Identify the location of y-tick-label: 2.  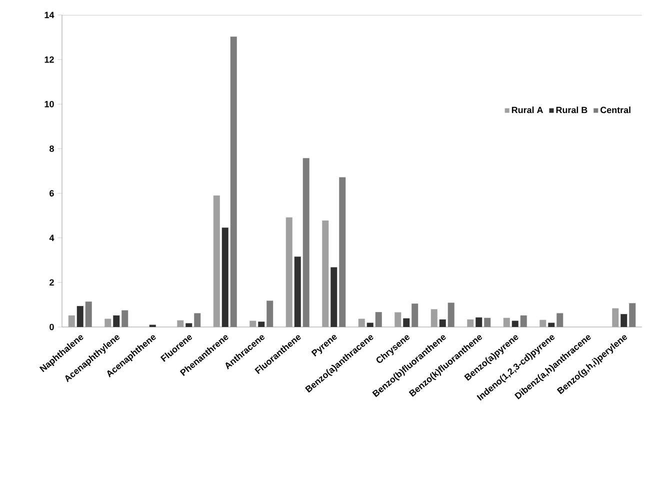
(52, 282).